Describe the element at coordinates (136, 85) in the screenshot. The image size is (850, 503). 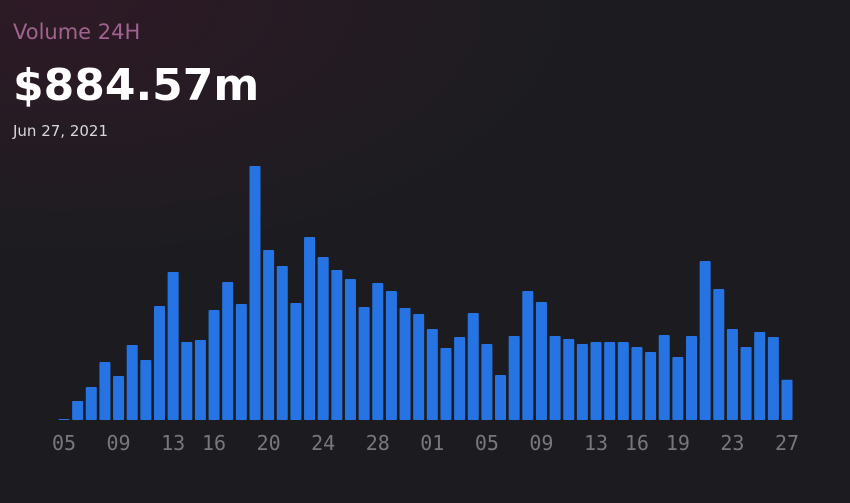
I see `headline-value: $884.57m` at that location.